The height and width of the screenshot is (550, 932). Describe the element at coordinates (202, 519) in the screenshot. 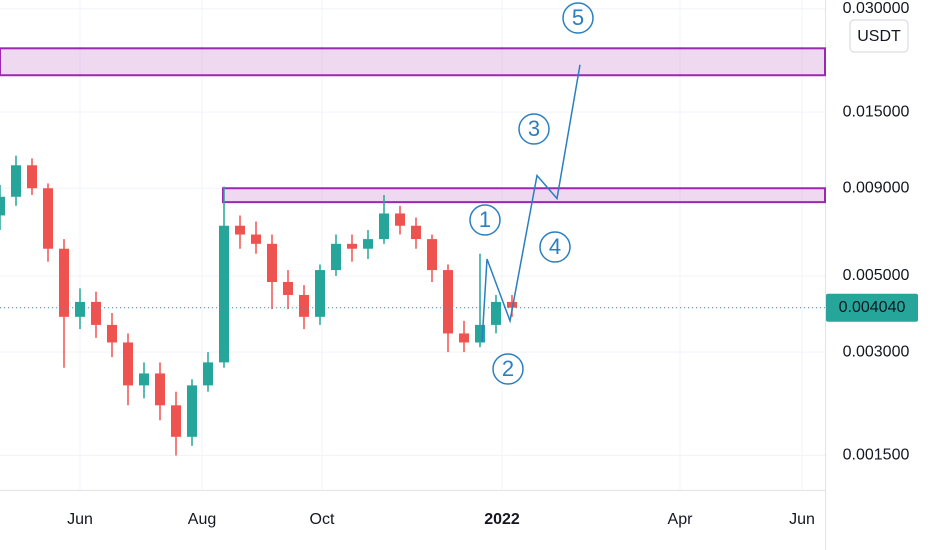

I see `x-tick-label: Aug` at that location.